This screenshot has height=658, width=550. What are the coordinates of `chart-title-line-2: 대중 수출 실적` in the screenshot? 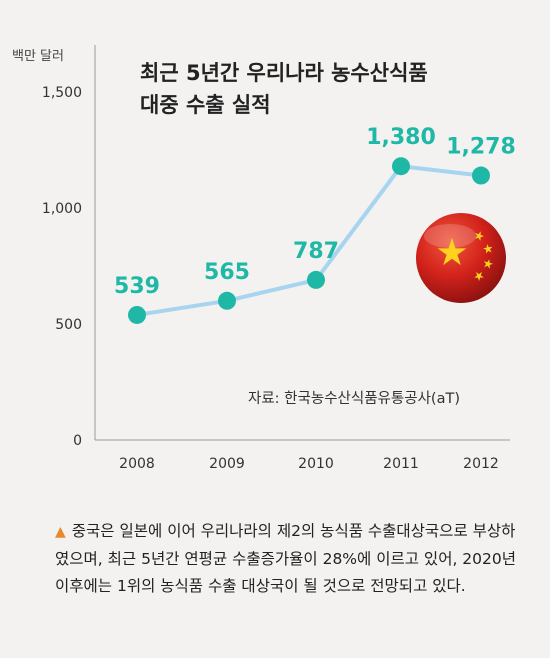 It's located at (205, 105).